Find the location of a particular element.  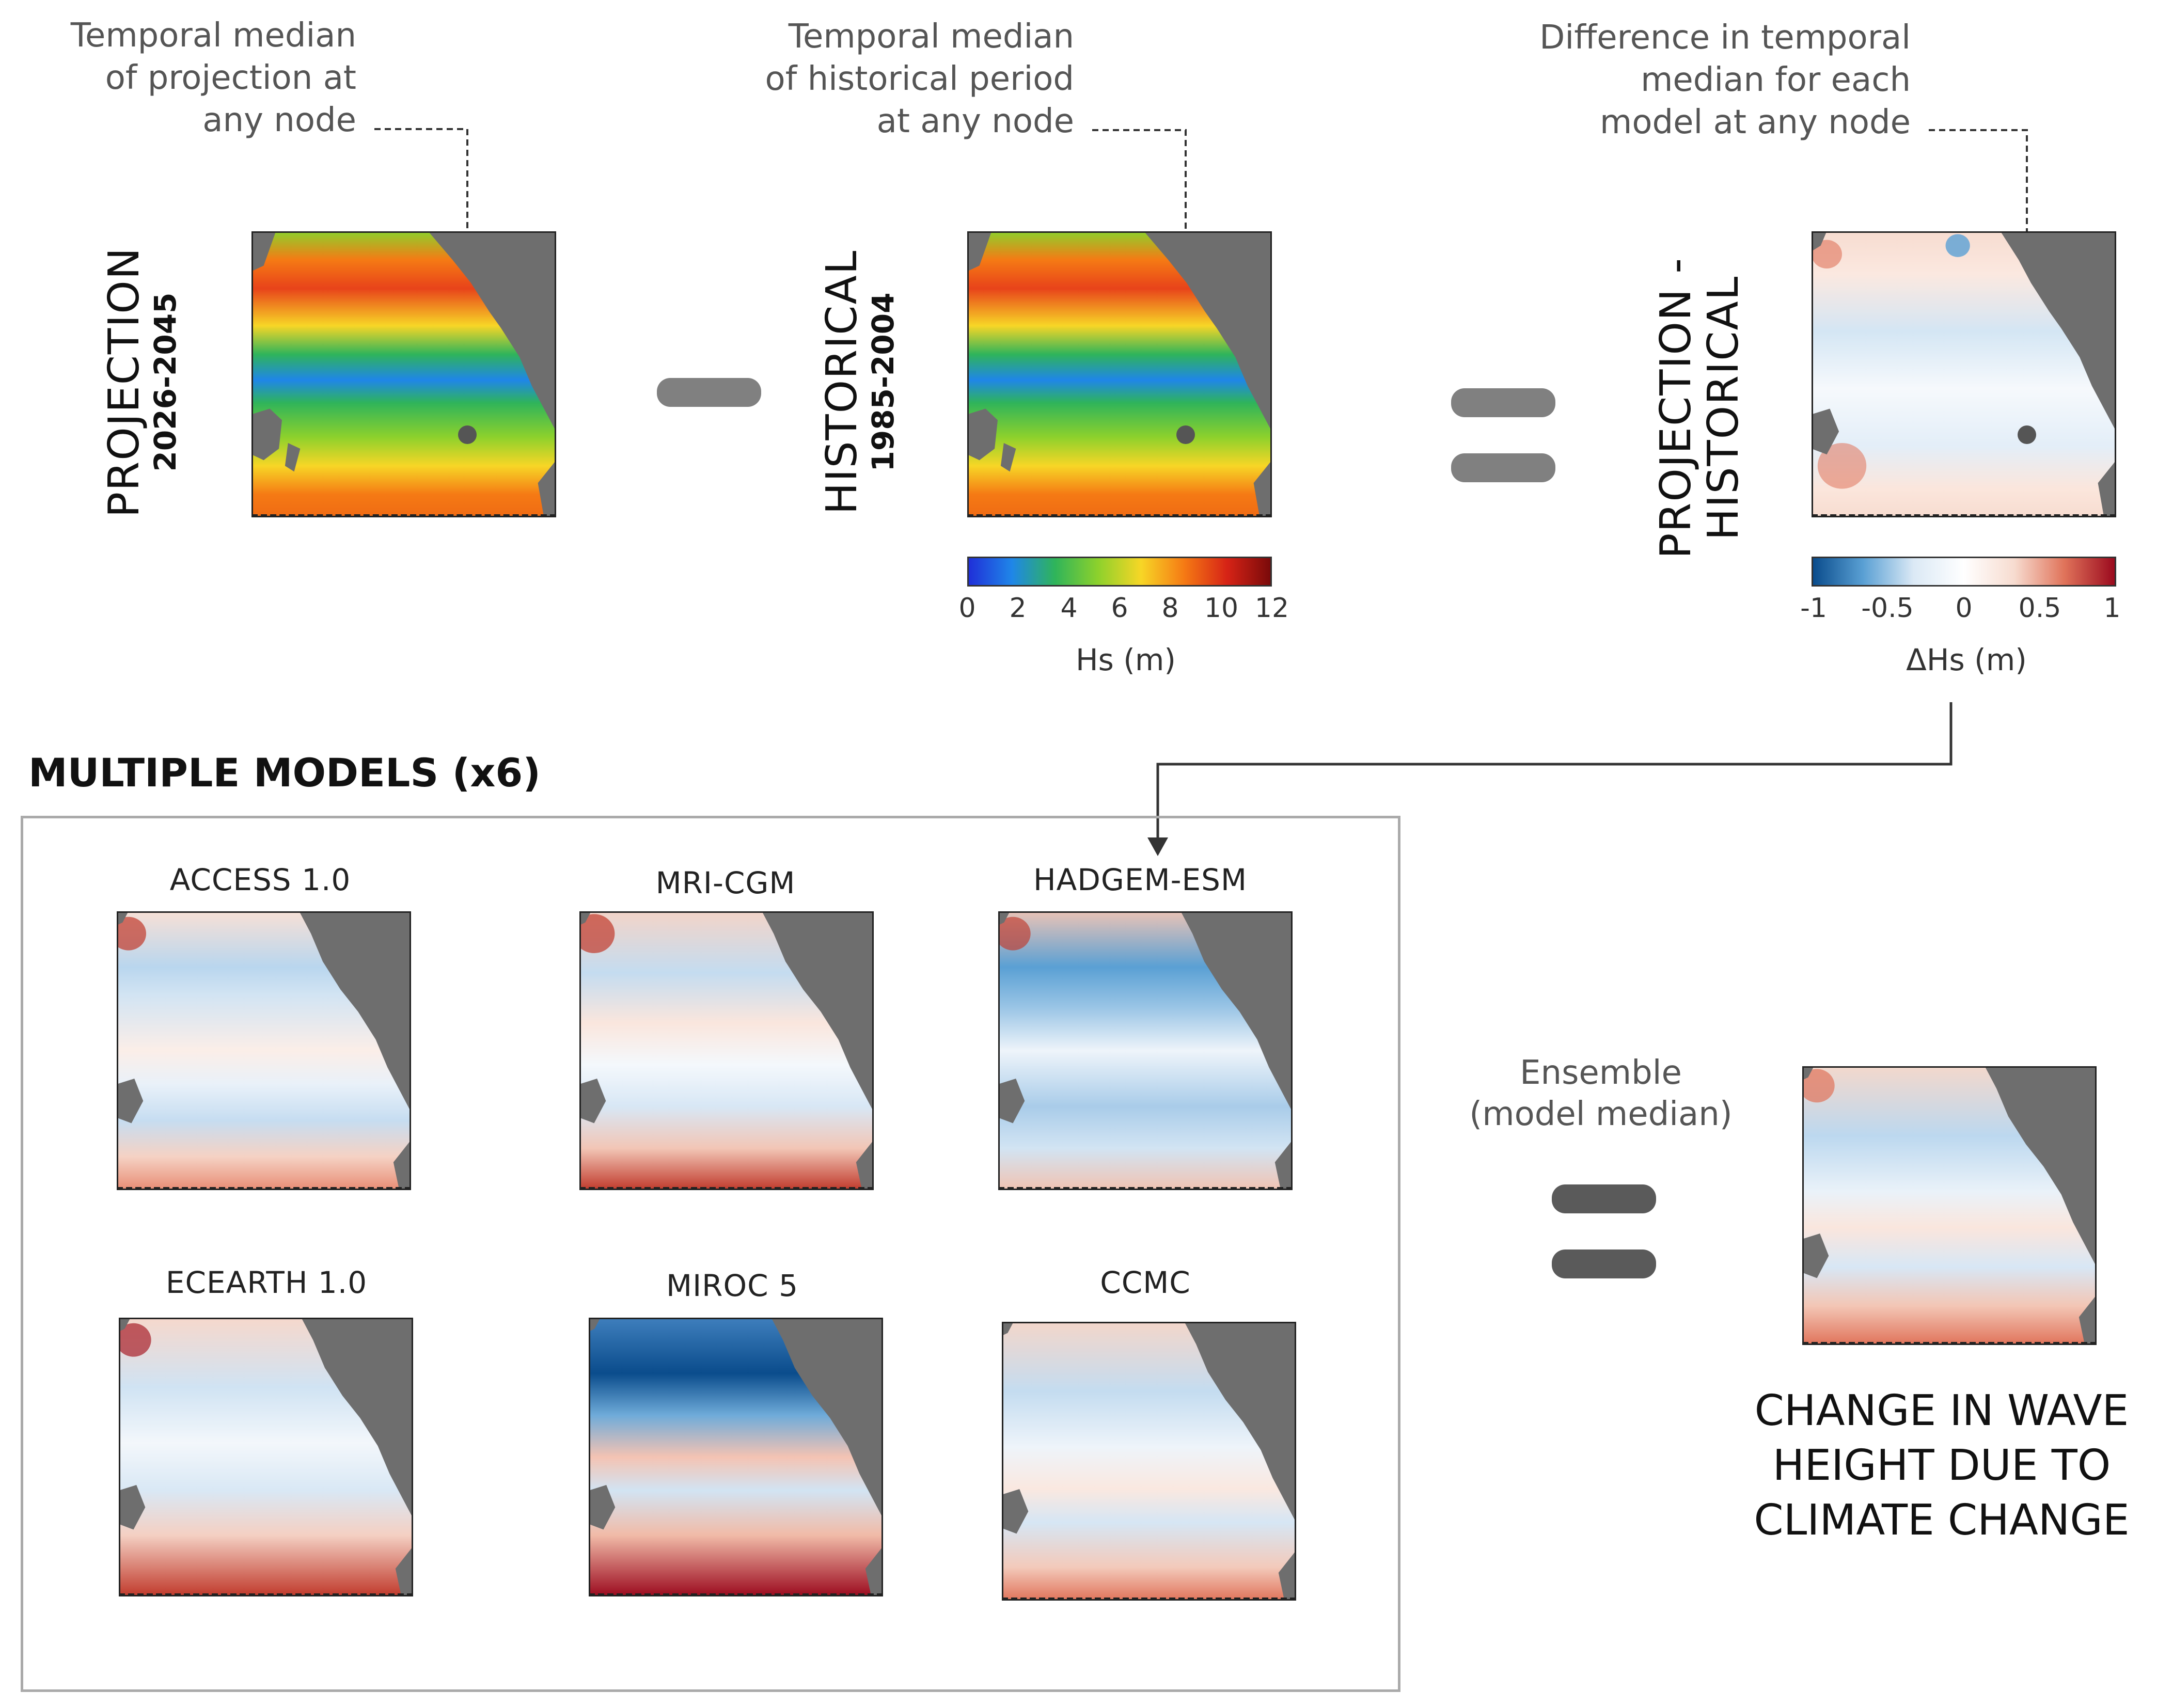

map-model-ecearth is located at coordinates (266, 1457).